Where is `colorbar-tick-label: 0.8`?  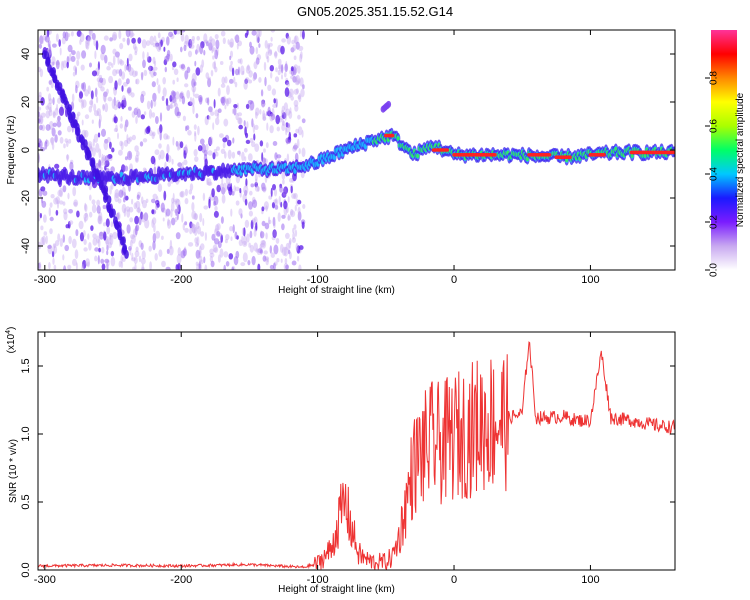 colorbar-tick-label: 0.8 is located at coordinates (714, 78).